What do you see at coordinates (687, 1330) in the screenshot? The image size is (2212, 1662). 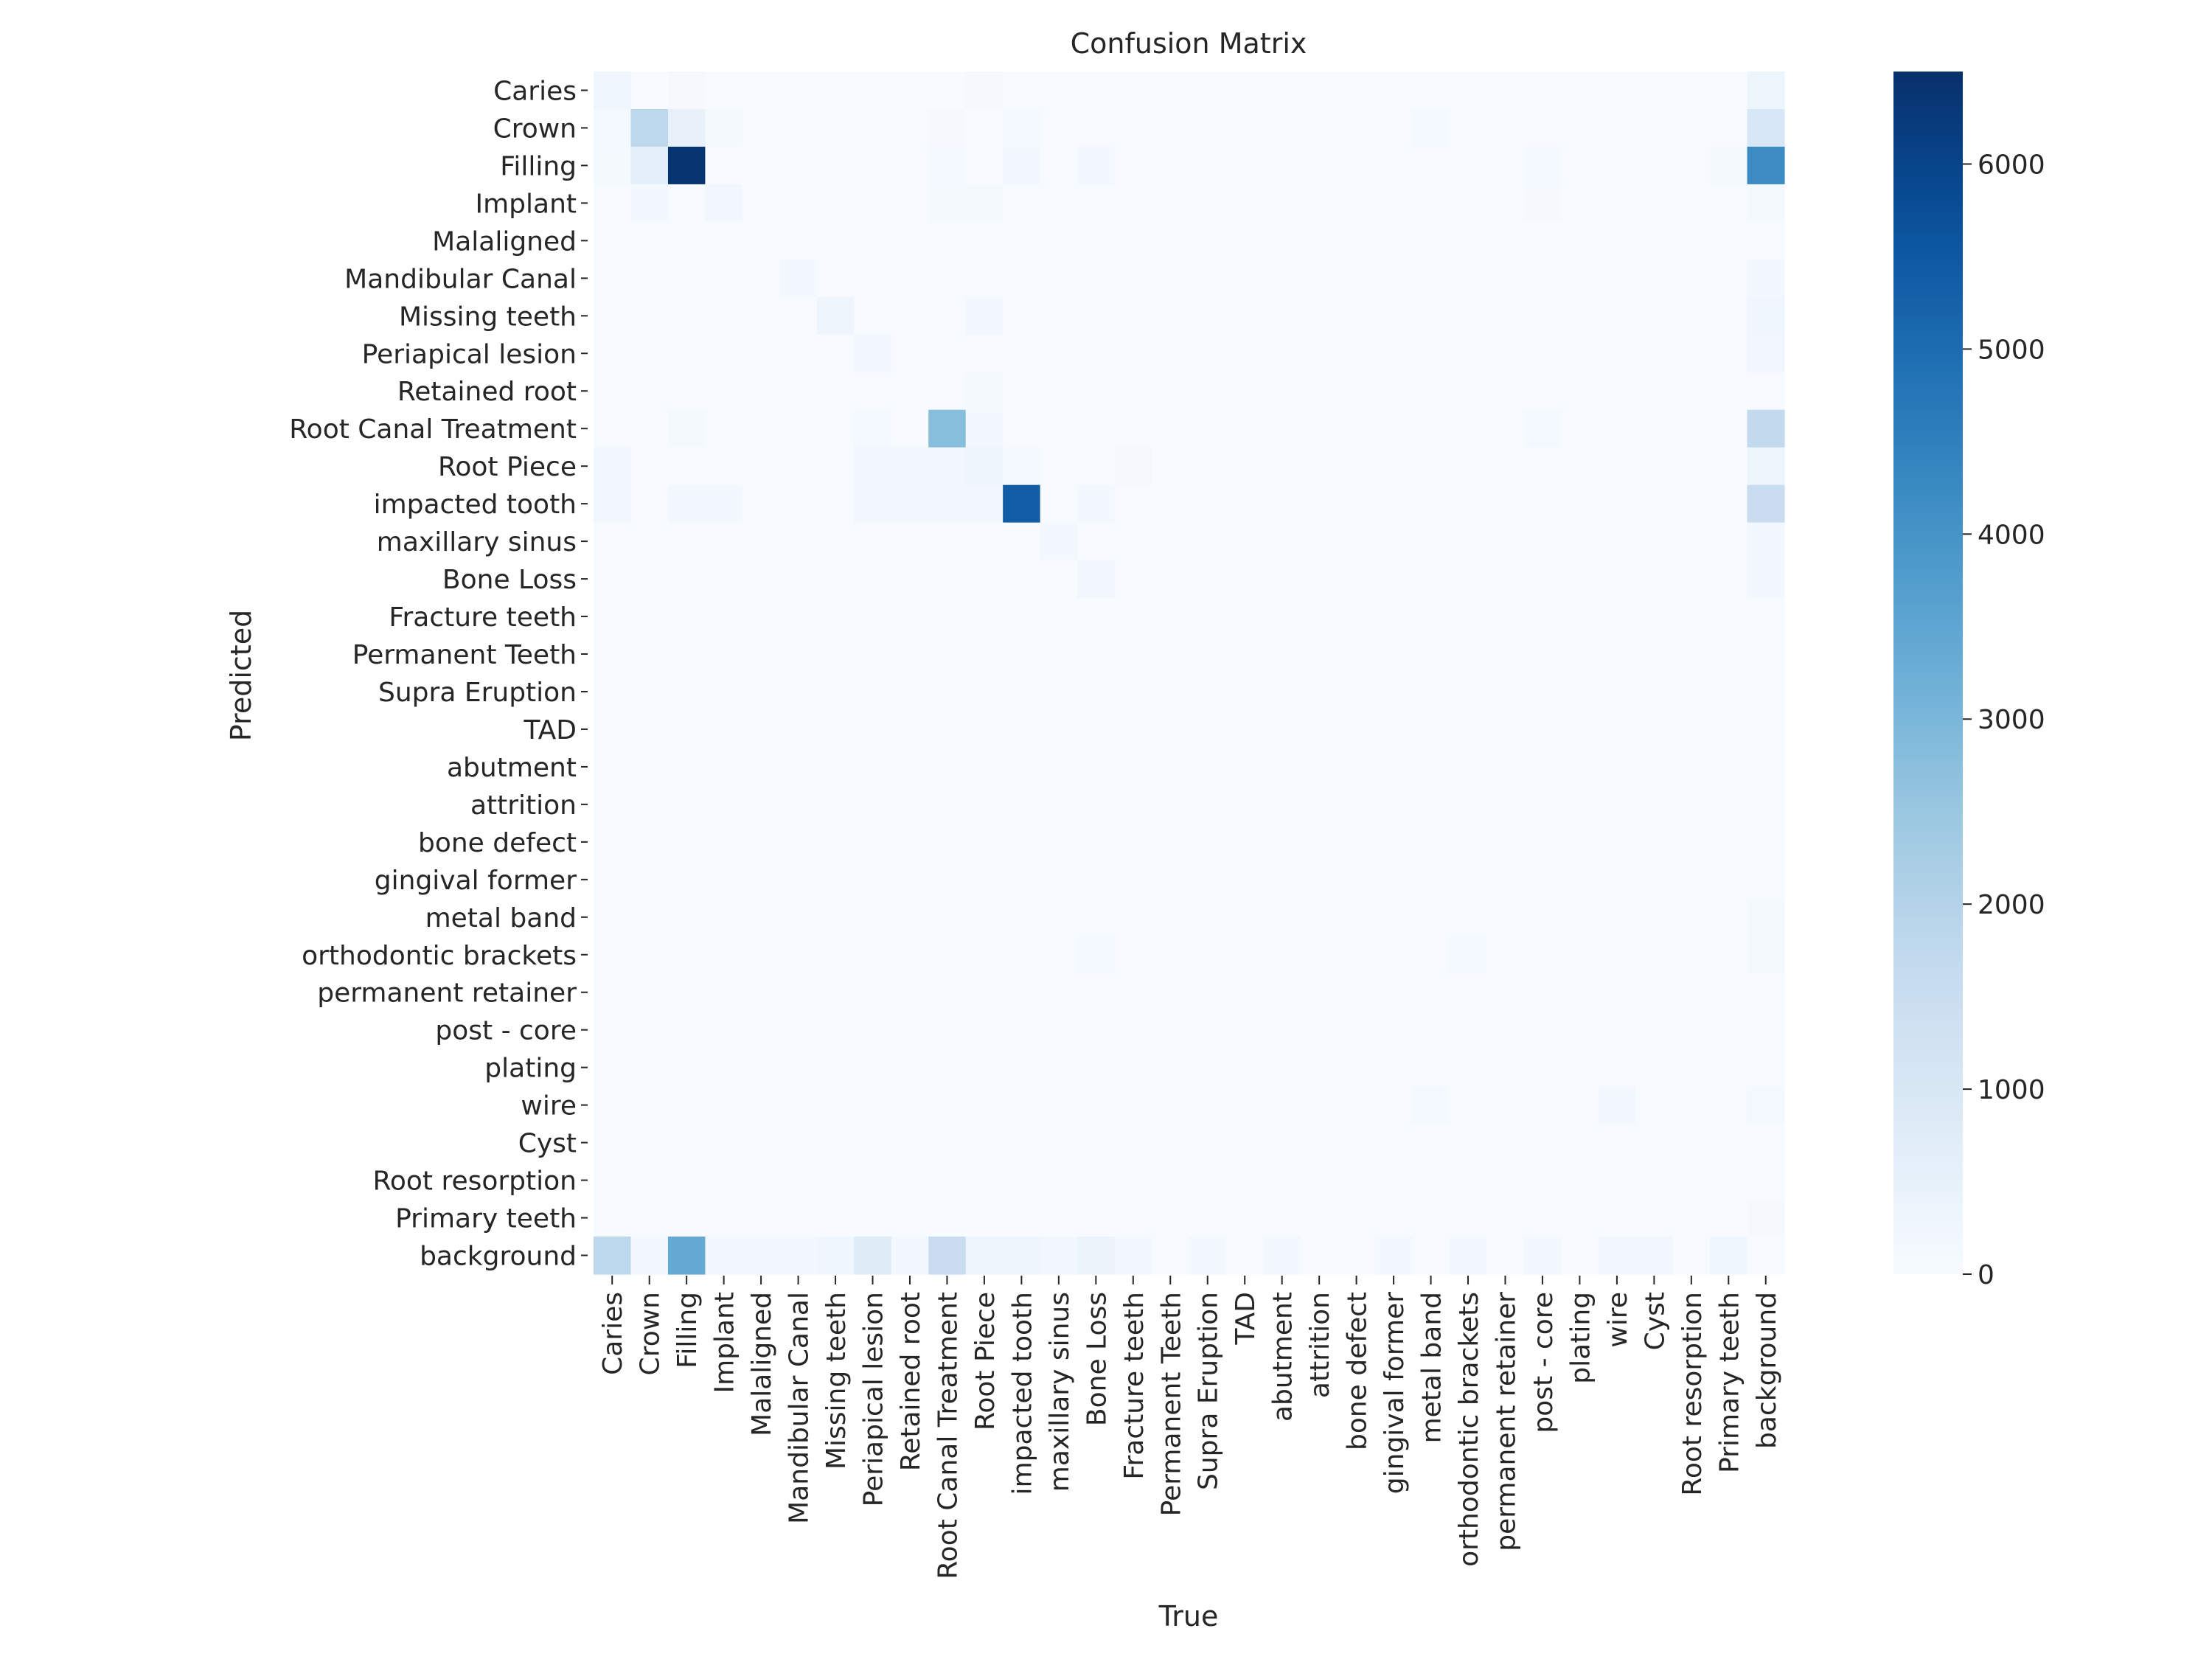 I see `x-tick-label: Filling` at bounding box center [687, 1330].